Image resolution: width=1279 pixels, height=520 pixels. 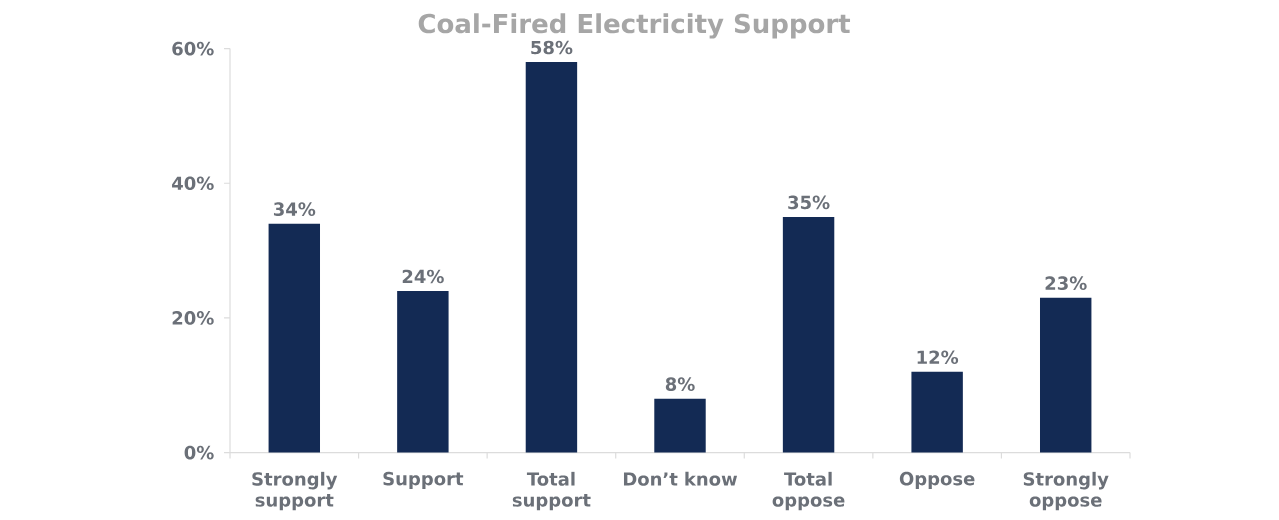 What do you see at coordinates (809, 202) in the screenshot?
I see `data-label: 35%` at bounding box center [809, 202].